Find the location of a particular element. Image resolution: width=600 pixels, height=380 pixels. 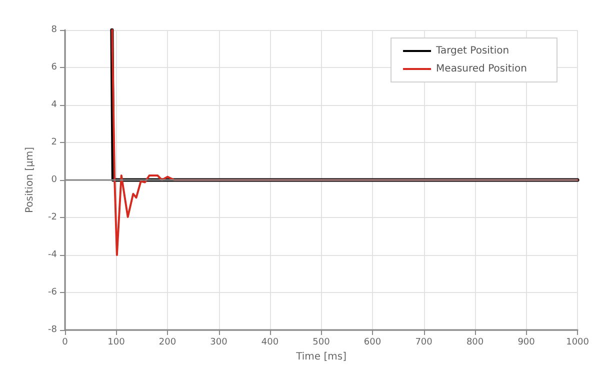

y-tick-label: 0 is located at coordinates (54, 180).